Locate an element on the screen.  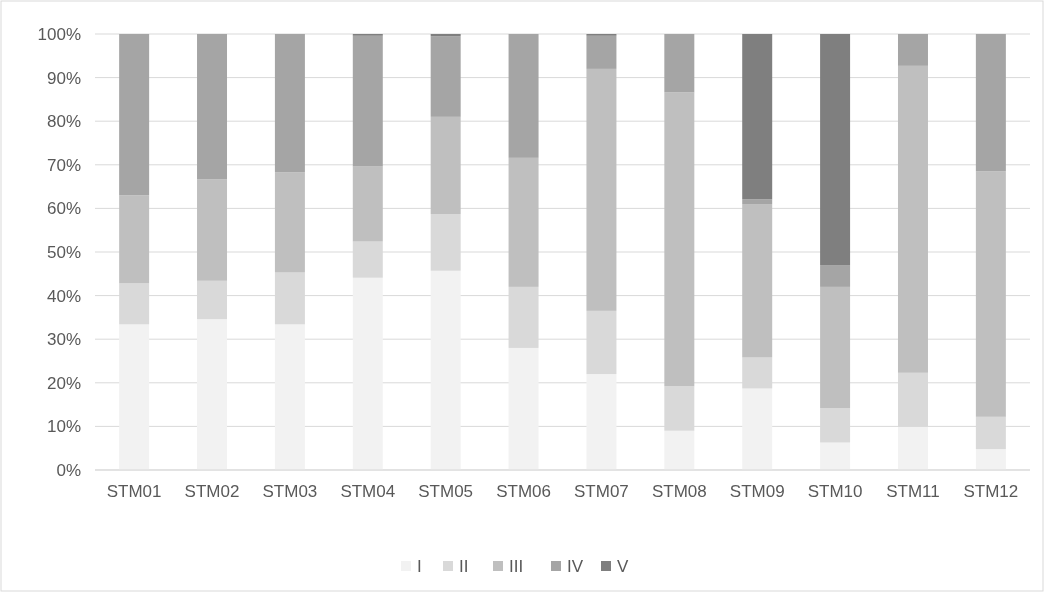
y-tick-label: 20% is located at coordinates (63, 383).